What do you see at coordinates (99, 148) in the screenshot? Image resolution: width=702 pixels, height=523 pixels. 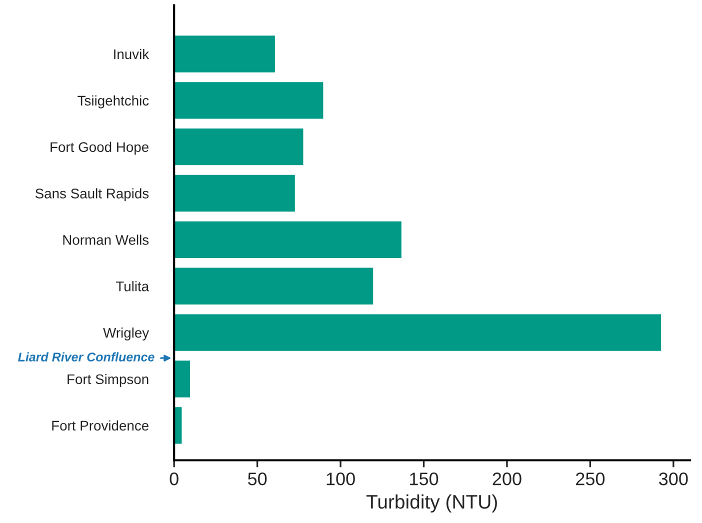 I see `y-tick-label: Fort Good Hope` at bounding box center [99, 148].